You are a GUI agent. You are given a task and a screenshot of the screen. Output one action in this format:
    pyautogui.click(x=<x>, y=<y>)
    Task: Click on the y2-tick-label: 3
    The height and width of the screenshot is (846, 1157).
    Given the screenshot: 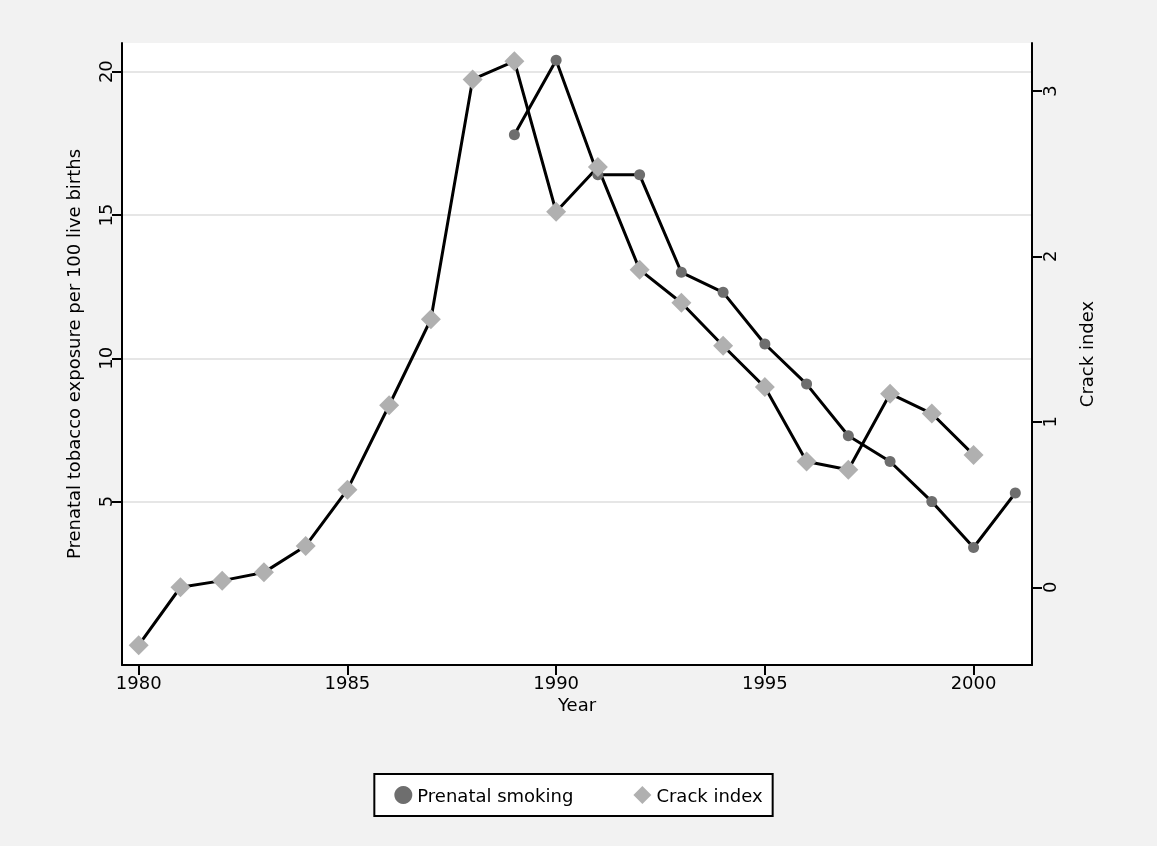 What is the action you would take?
    pyautogui.click(x=1049, y=91)
    